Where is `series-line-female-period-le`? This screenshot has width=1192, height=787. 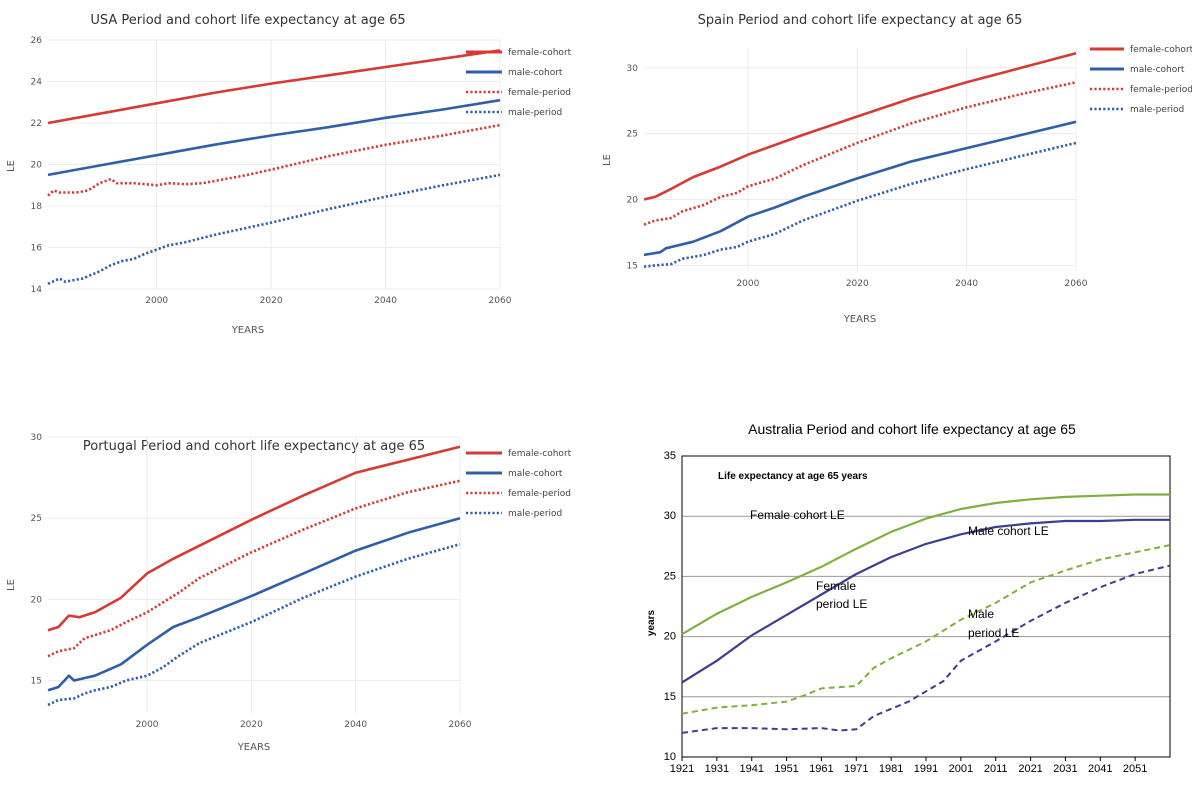 series-line-female-period-le is located at coordinates (926, 629).